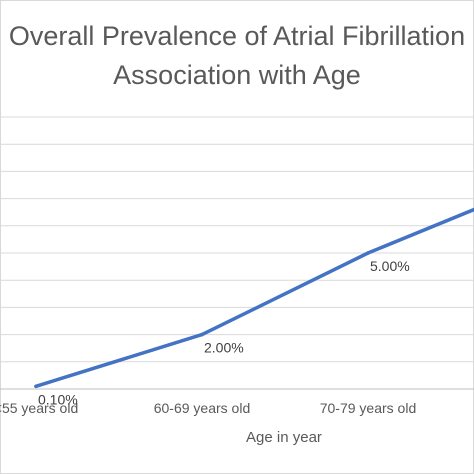 This screenshot has width=474, height=474. I want to click on x-tick-label: 70-79 years old, so click(368, 408).